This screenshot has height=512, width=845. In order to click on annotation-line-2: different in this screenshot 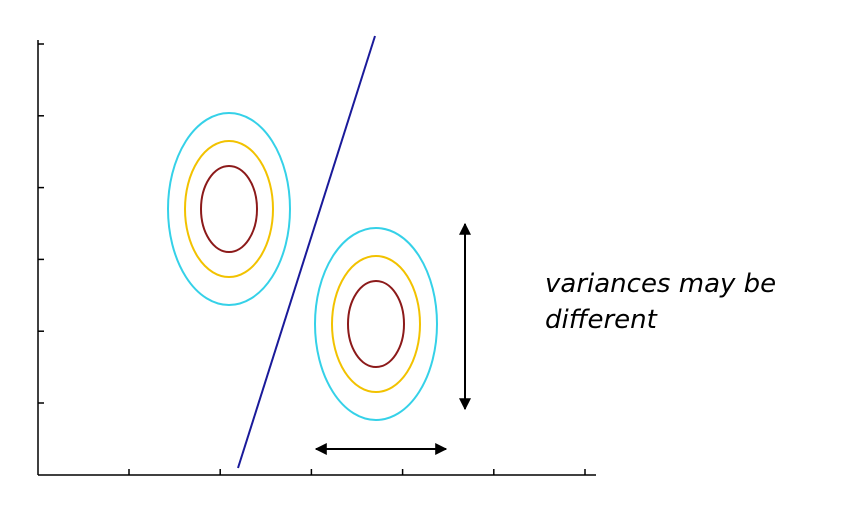, I will do `click(601, 320)`.